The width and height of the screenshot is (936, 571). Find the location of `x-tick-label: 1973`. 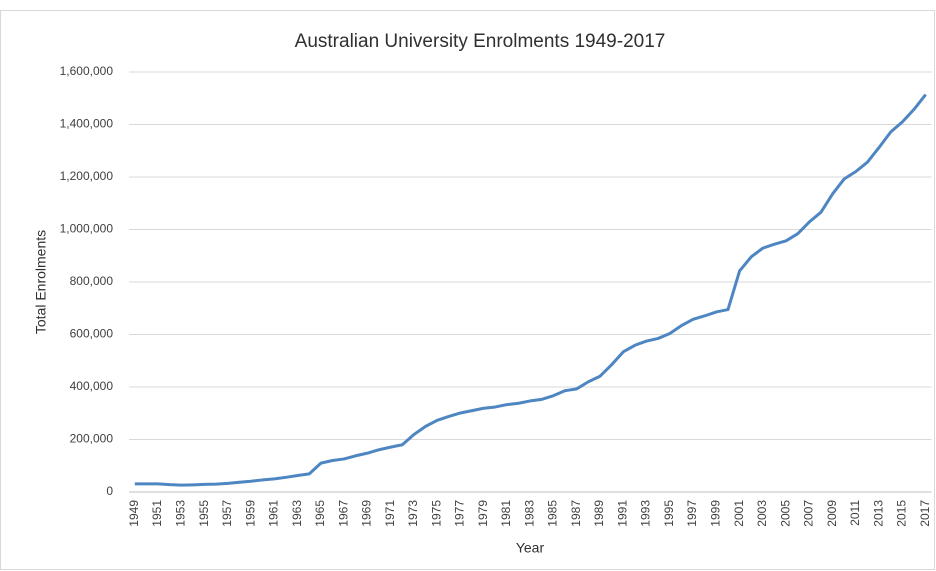

x-tick-label: 1973 is located at coordinates (413, 513).